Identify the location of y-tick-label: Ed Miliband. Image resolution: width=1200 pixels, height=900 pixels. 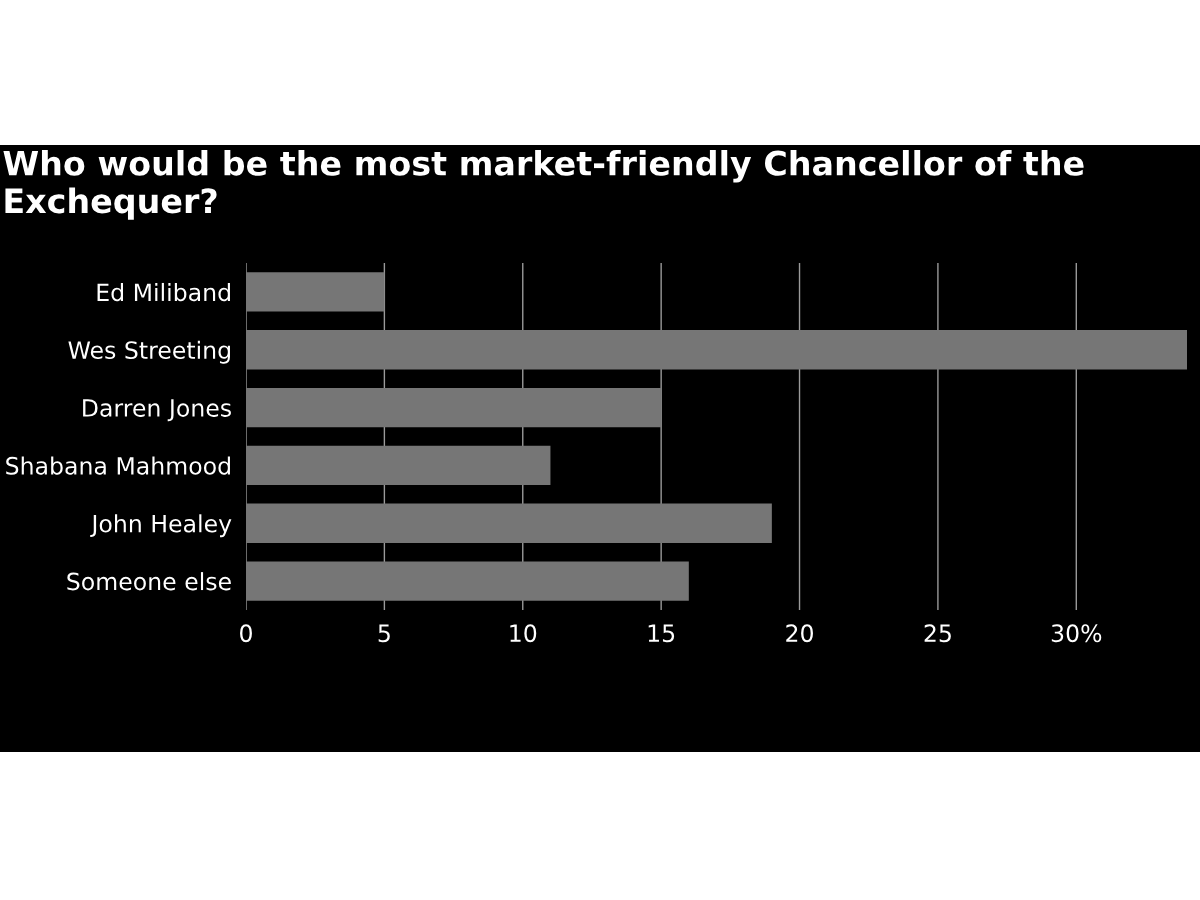
(163, 292).